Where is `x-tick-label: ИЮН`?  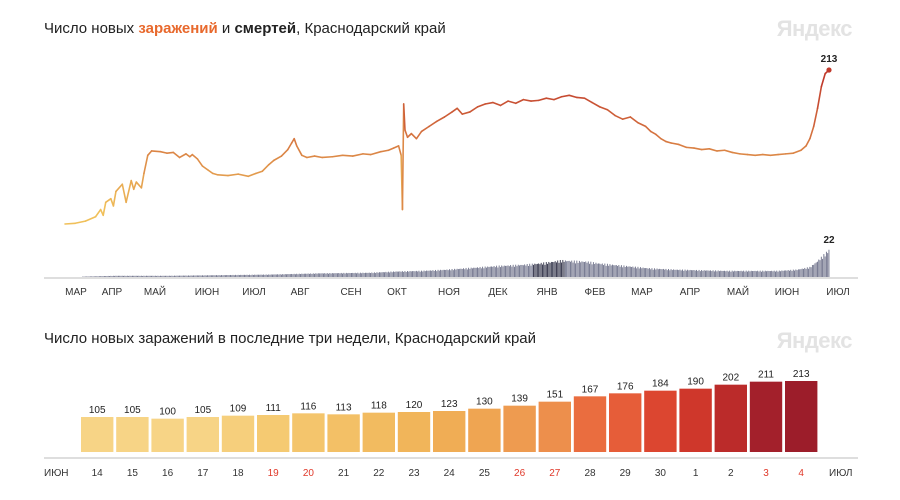
x-tick-label: ИЮН is located at coordinates (787, 292).